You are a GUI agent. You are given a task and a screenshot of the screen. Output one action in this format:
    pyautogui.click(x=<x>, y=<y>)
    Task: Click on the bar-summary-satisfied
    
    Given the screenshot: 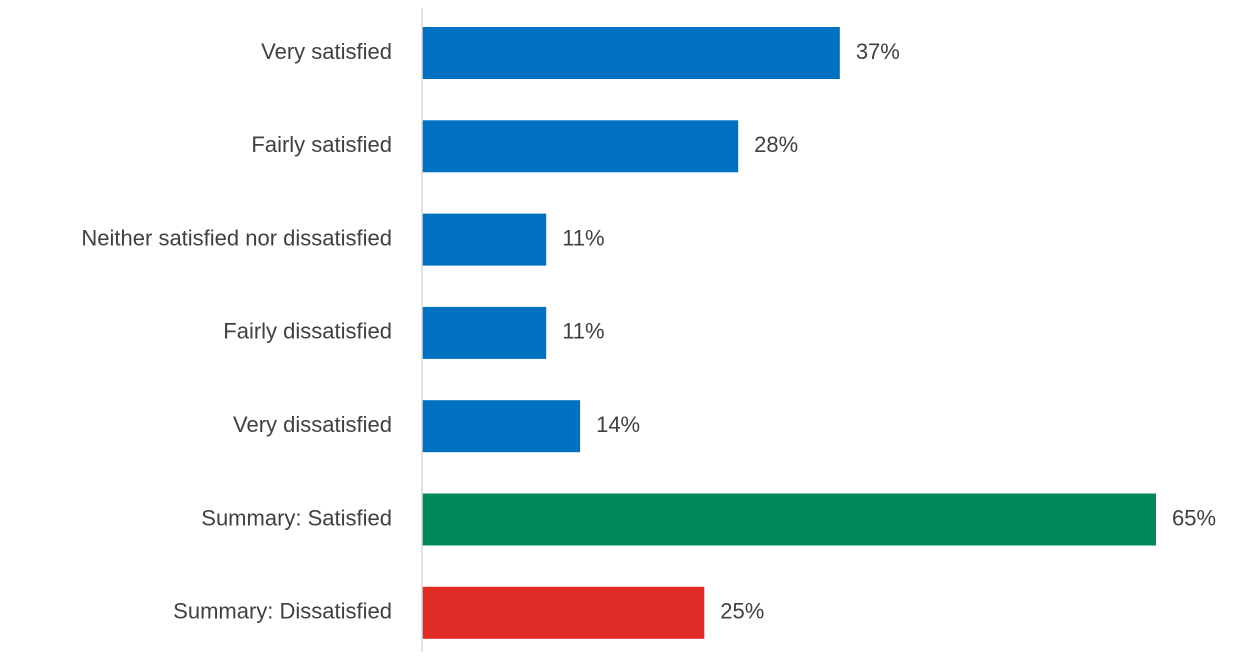 What is the action you would take?
    pyautogui.click(x=789, y=519)
    